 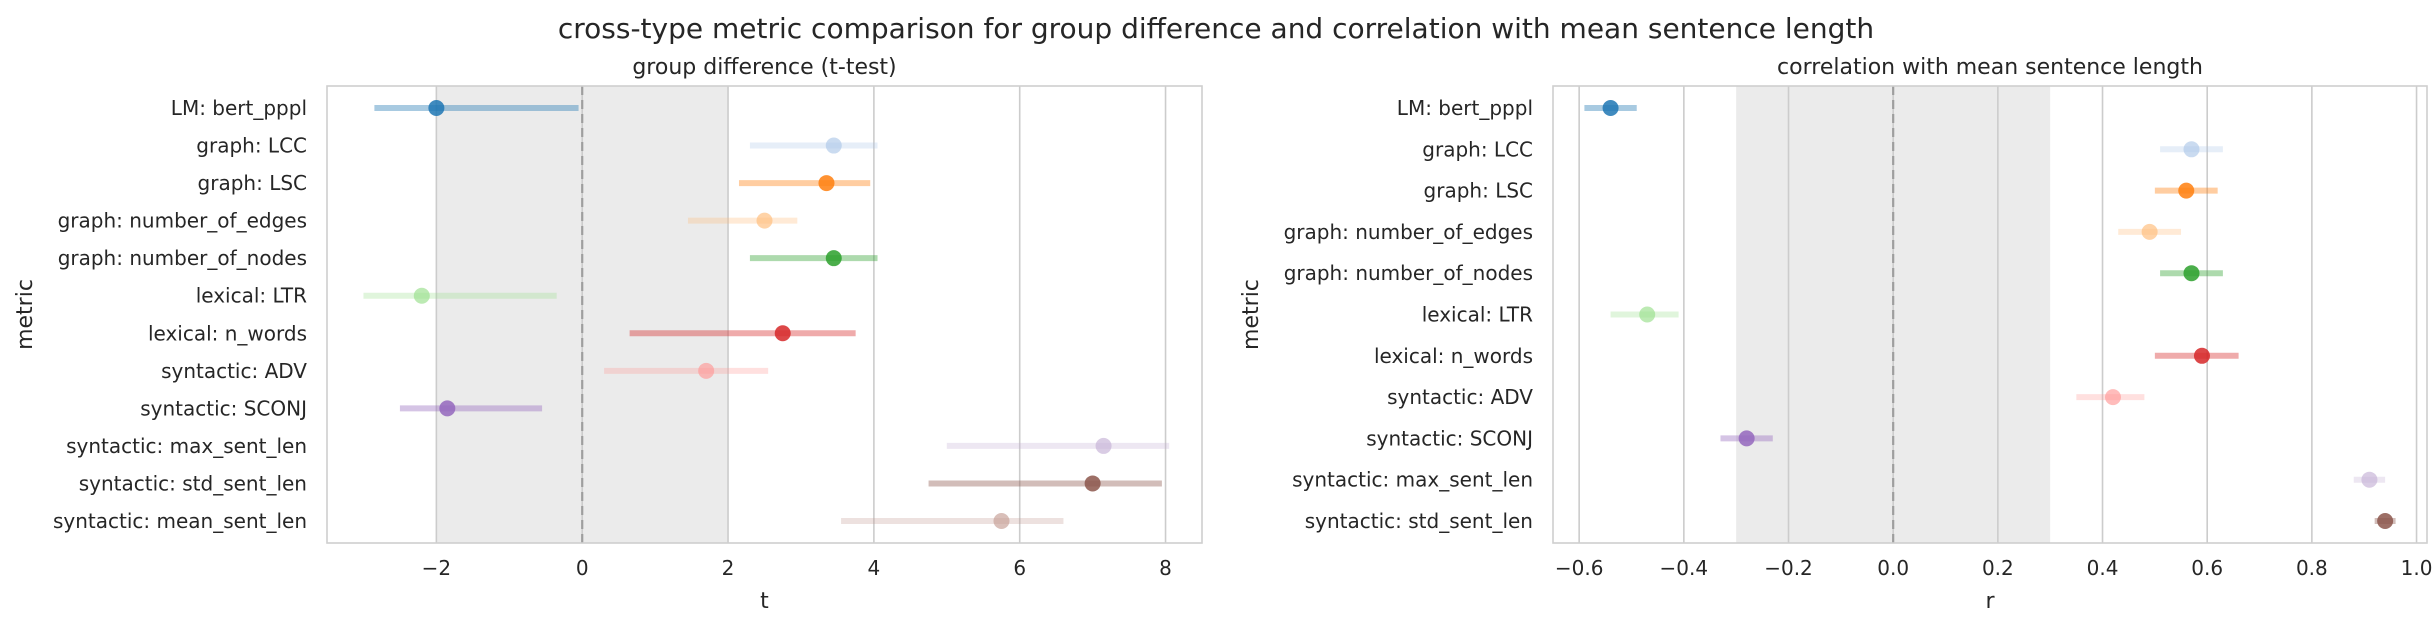 What do you see at coordinates (2103, 568) in the screenshot?
I see `x-tick-label: 0.4` at bounding box center [2103, 568].